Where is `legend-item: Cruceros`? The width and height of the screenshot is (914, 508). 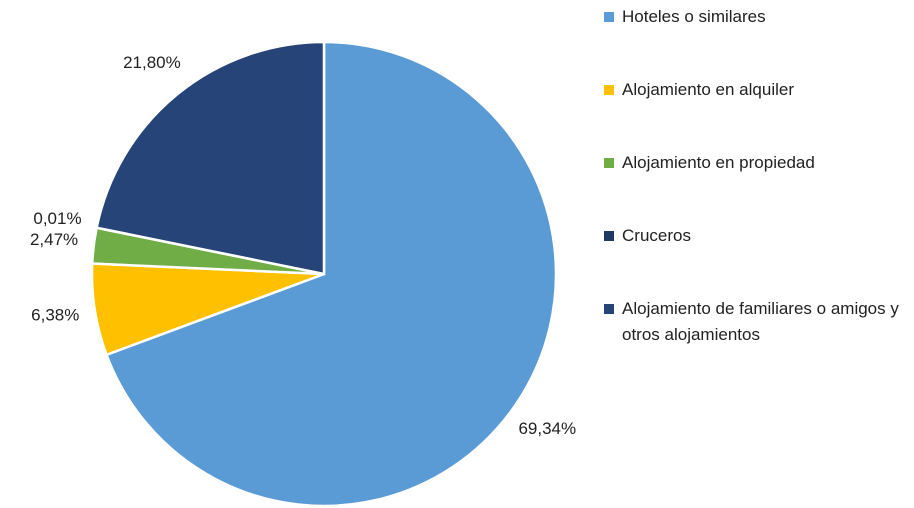 legend-item: Cruceros is located at coordinates (754, 259).